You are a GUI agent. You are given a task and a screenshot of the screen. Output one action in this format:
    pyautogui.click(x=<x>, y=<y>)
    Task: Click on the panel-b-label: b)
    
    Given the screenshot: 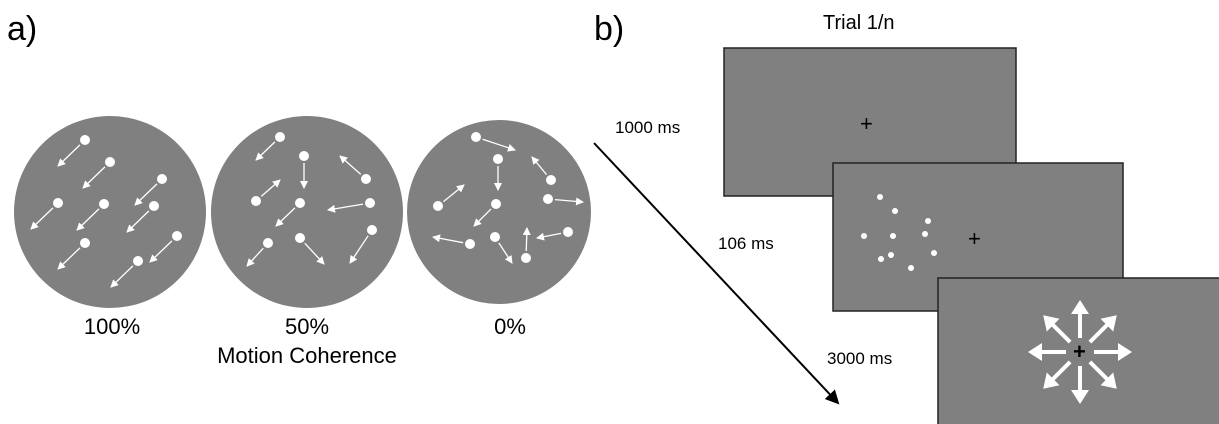 What is the action you would take?
    pyautogui.click(x=609, y=29)
    